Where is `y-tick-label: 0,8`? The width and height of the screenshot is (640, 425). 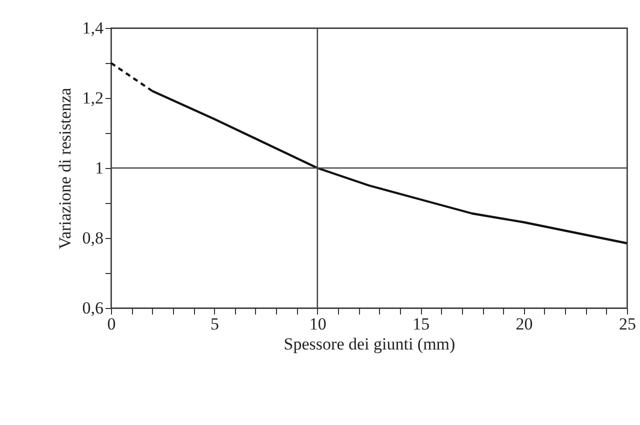
y-tick-label: 0,8 is located at coordinates (93, 238).